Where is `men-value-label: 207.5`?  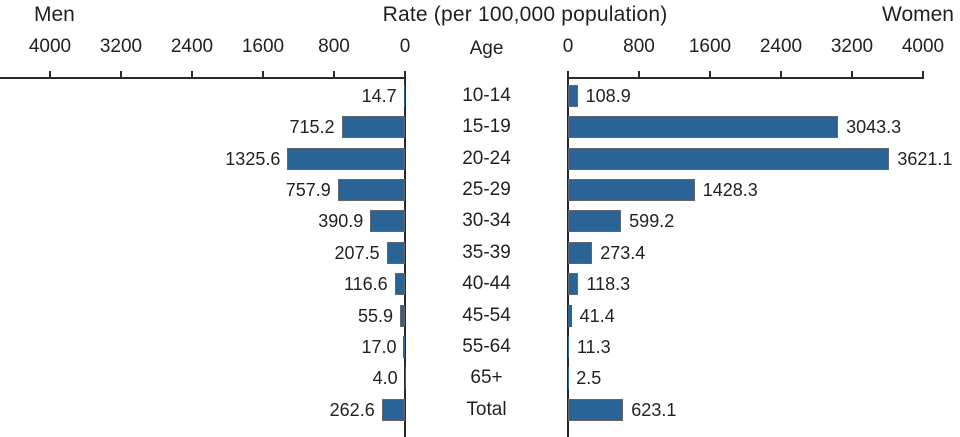
men-value-label: 207.5 is located at coordinates (357, 252).